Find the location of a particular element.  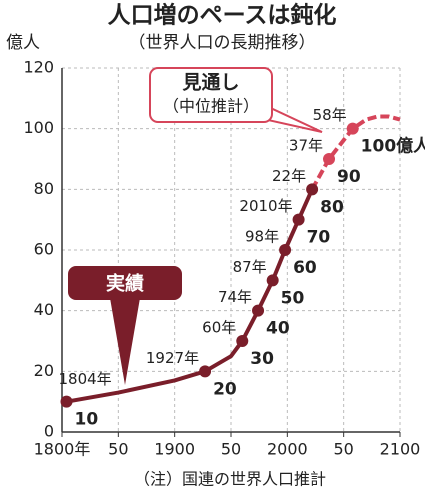

point-value-label: 30 is located at coordinates (262, 359).